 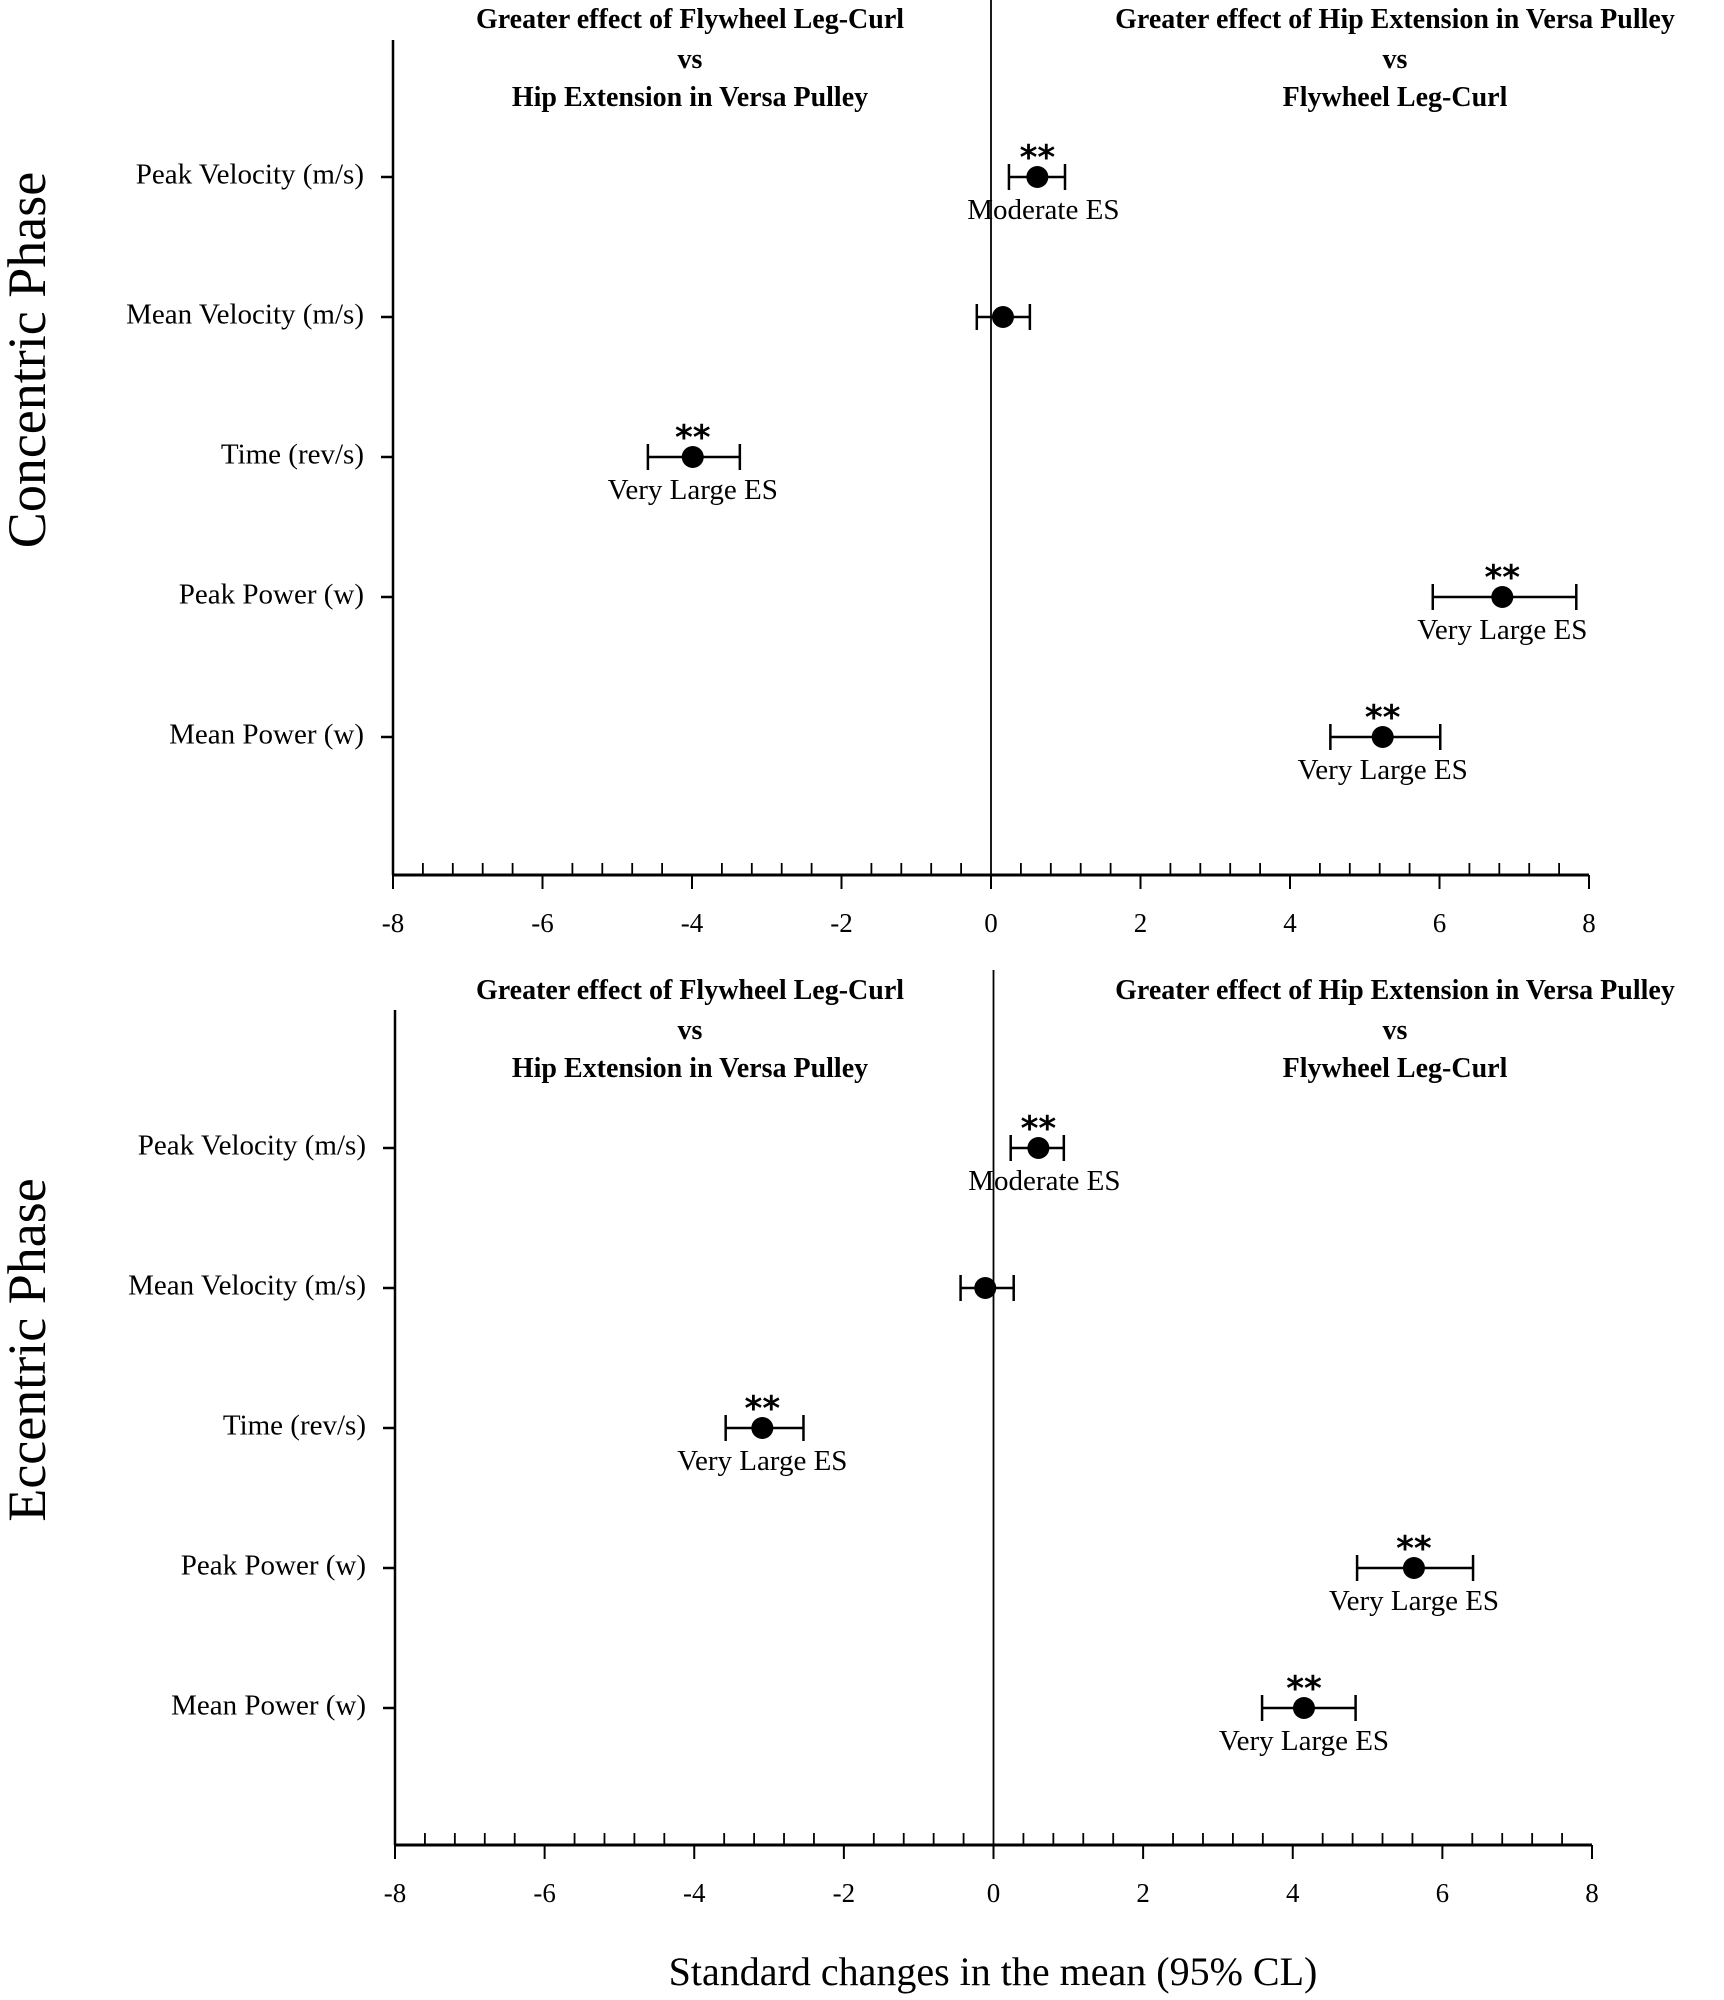 What do you see at coordinates (28, 360) in the screenshot?
I see `phase-label-concentric: Concentric Phase` at bounding box center [28, 360].